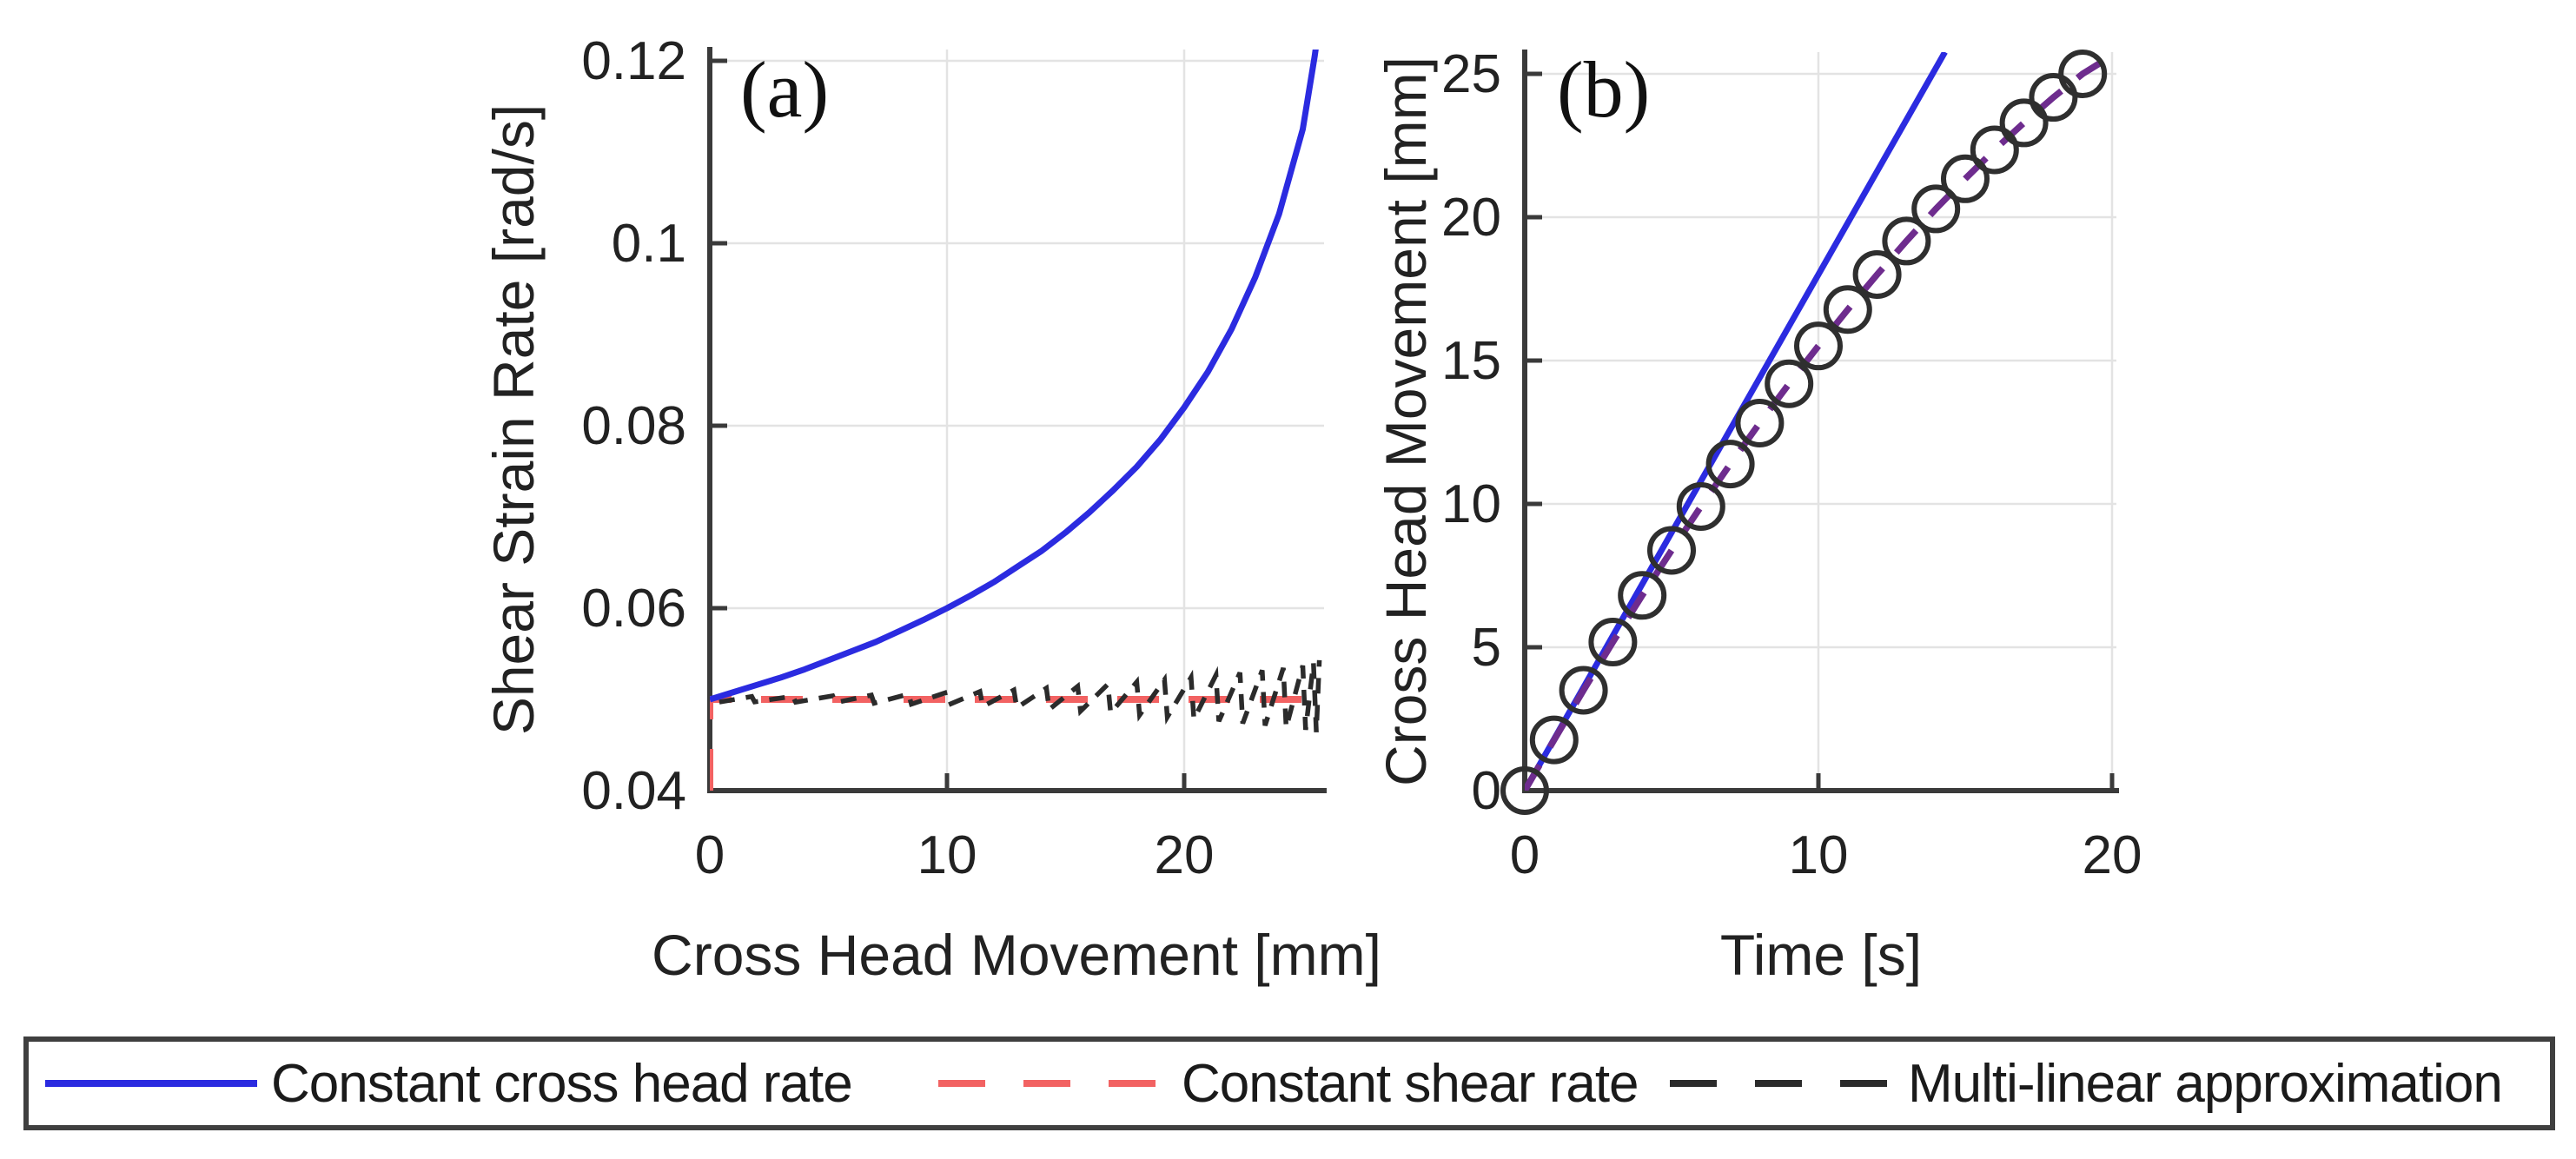 The height and width of the screenshot is (1159, 2576). I want to click on constant-shear-rate-multi-linear-curve, so click(1820, 421).